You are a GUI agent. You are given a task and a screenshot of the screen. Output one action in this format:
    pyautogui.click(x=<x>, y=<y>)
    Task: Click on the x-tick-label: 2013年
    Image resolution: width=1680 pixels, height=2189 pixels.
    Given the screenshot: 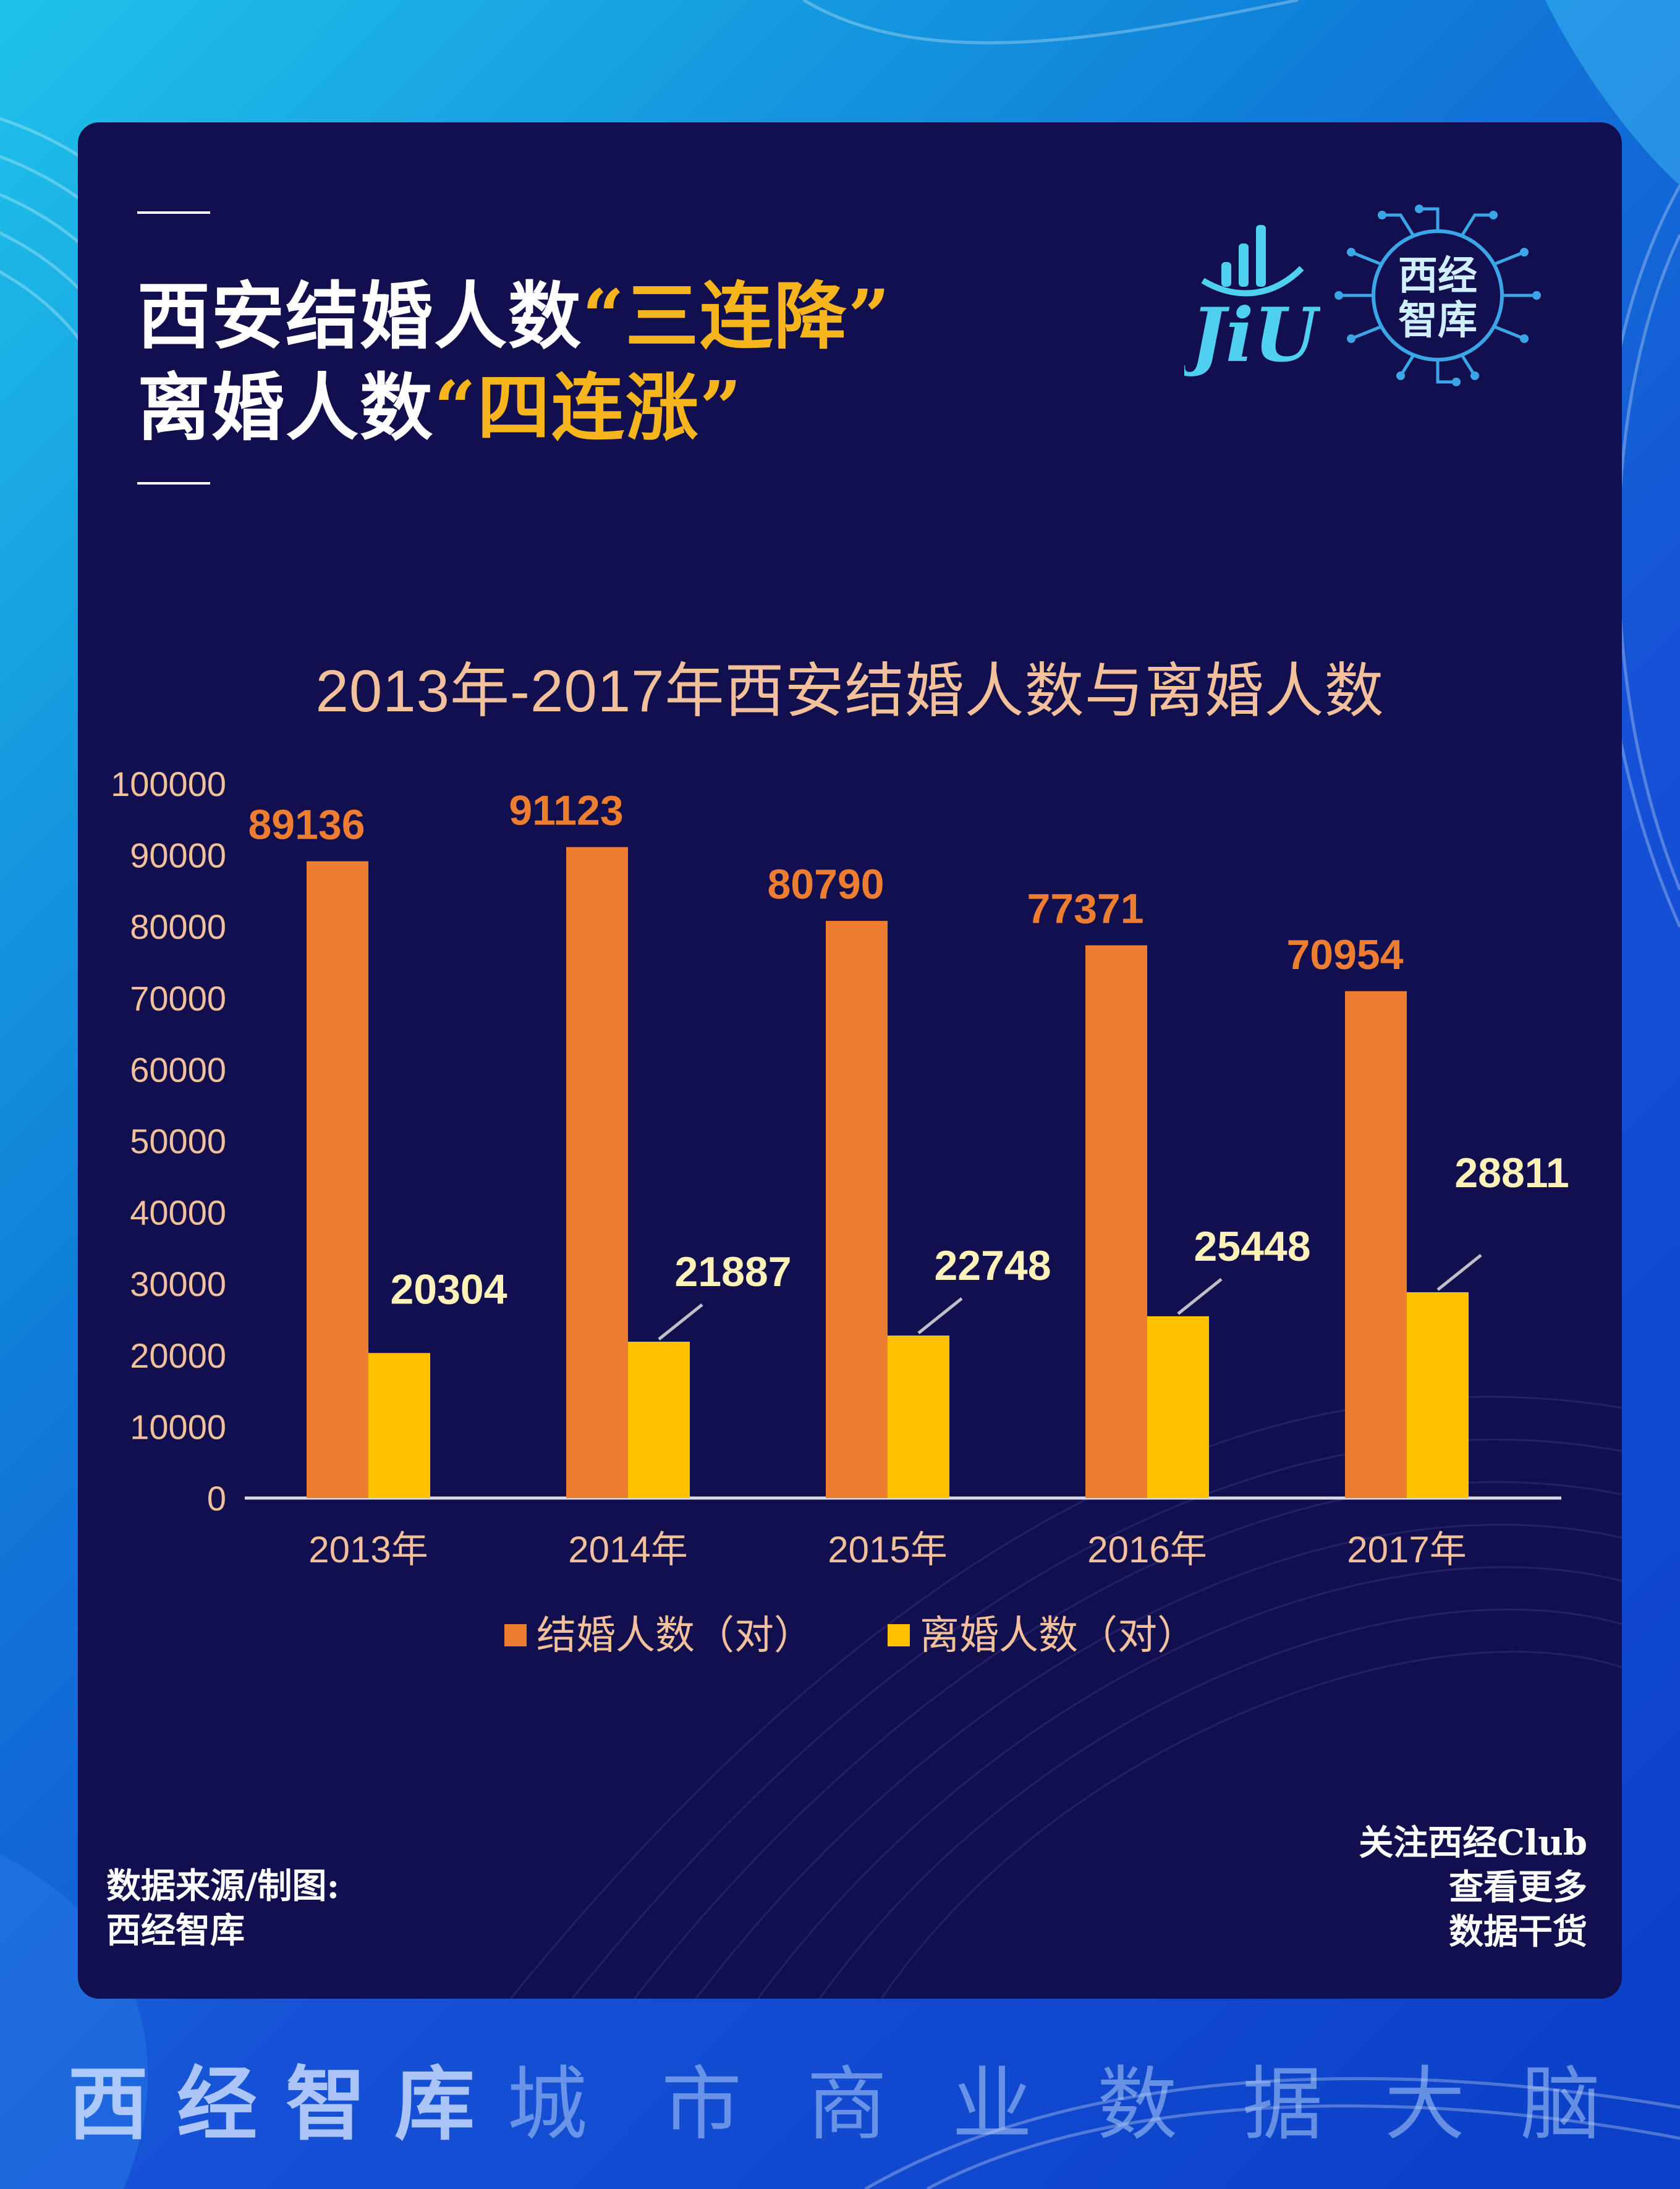 What is the action you would take?
    pyautogui.click(x=368, y=1549)
    